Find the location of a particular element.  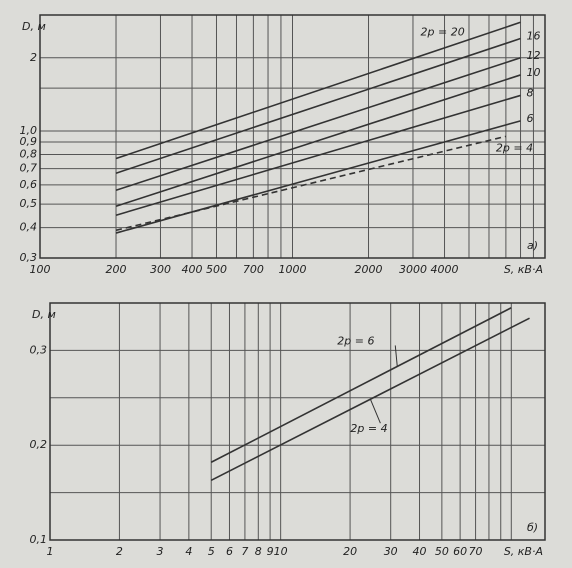

x-tick-label: 100 is located at coordinates (40, 269).